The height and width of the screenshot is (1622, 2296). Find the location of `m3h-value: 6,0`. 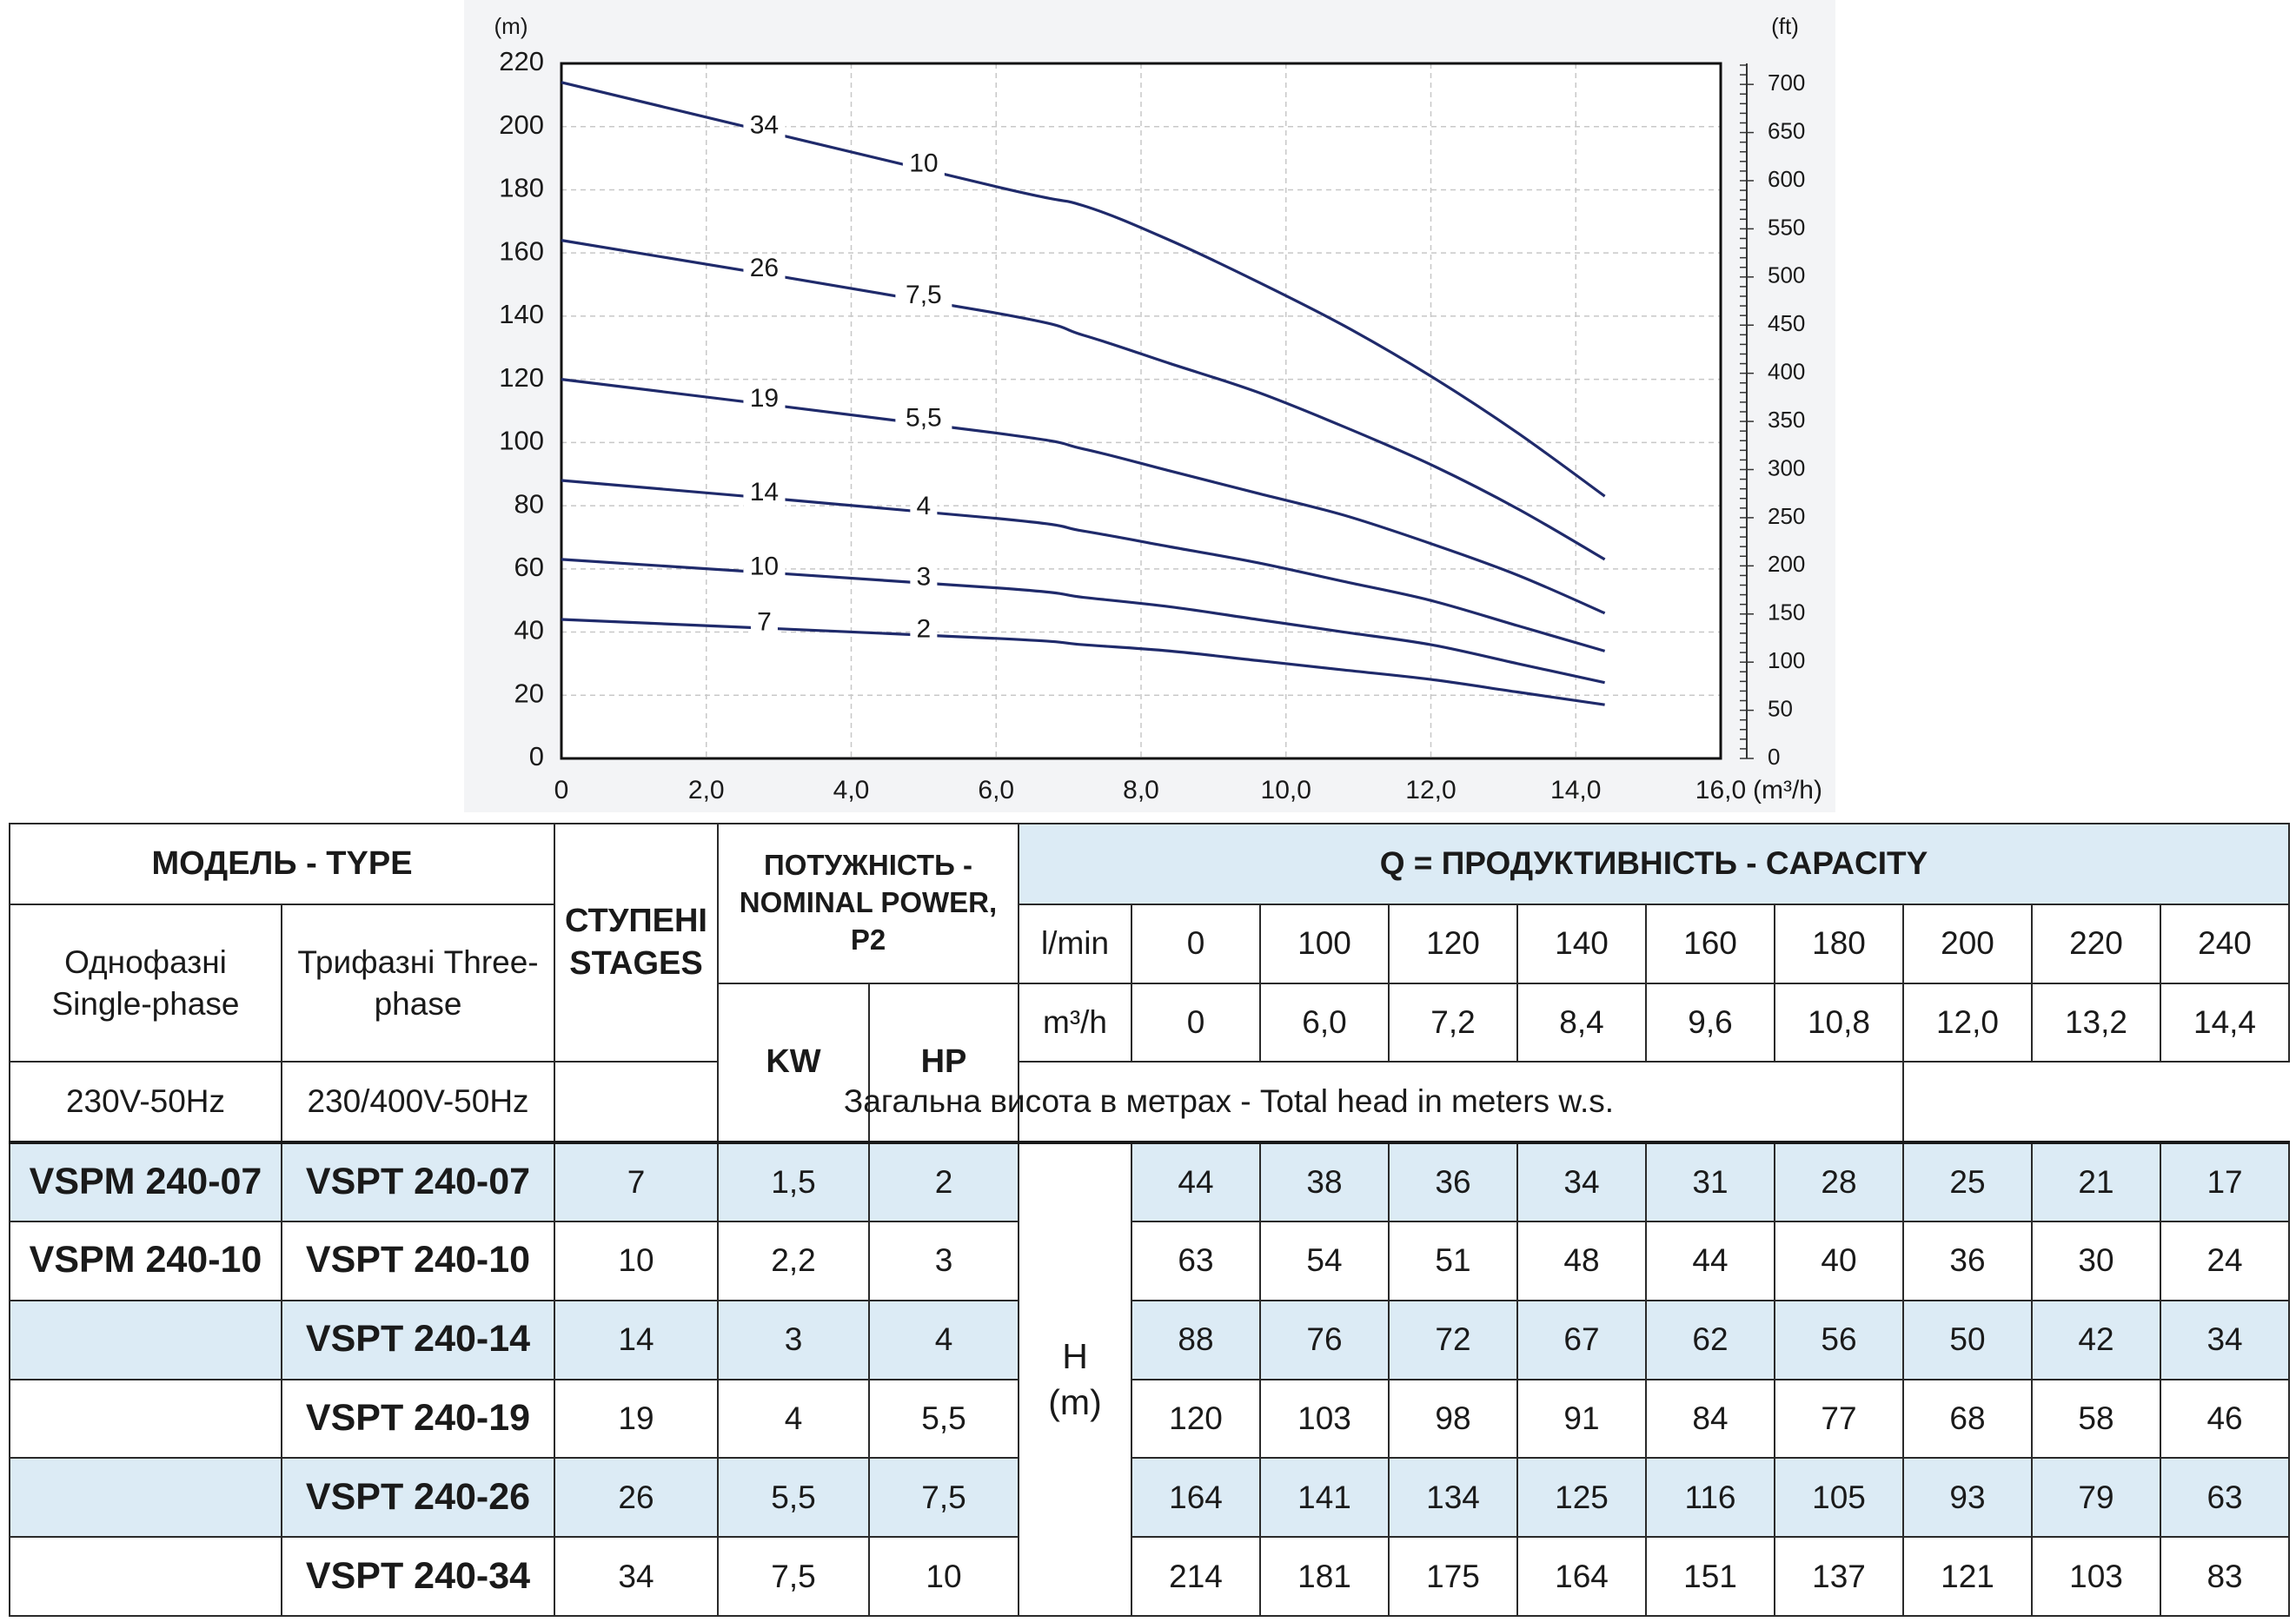

m3h-value: 6,0 is located at coordinates (1325, 1023).